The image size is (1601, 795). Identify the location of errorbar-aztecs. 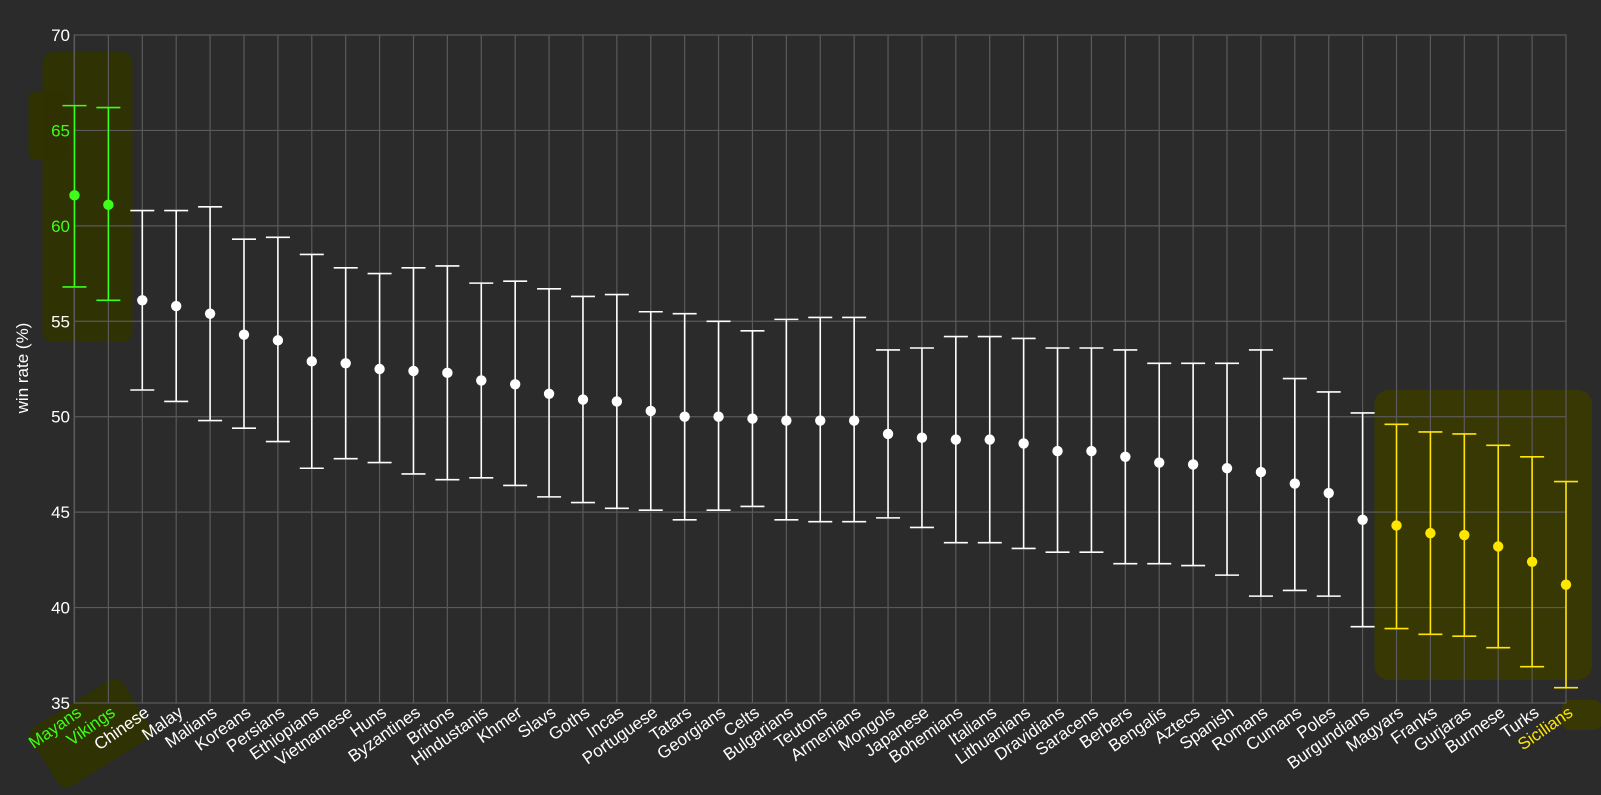
(1193, 464).